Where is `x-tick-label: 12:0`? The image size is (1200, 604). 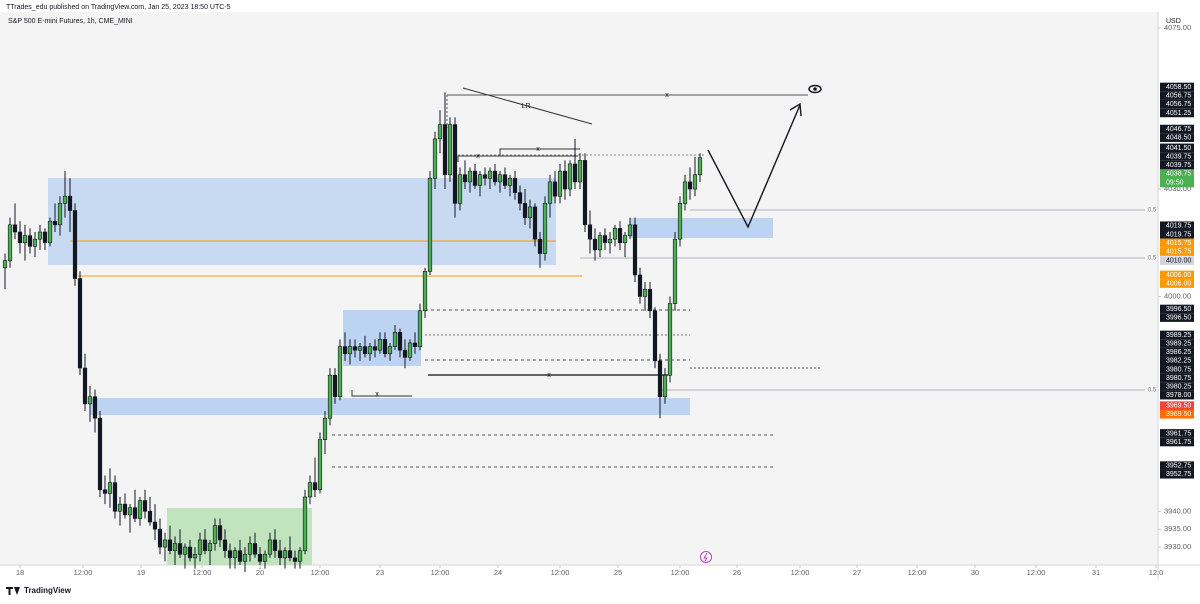 x-tick-label: 12:0 is located at coordinates (1156, 572).